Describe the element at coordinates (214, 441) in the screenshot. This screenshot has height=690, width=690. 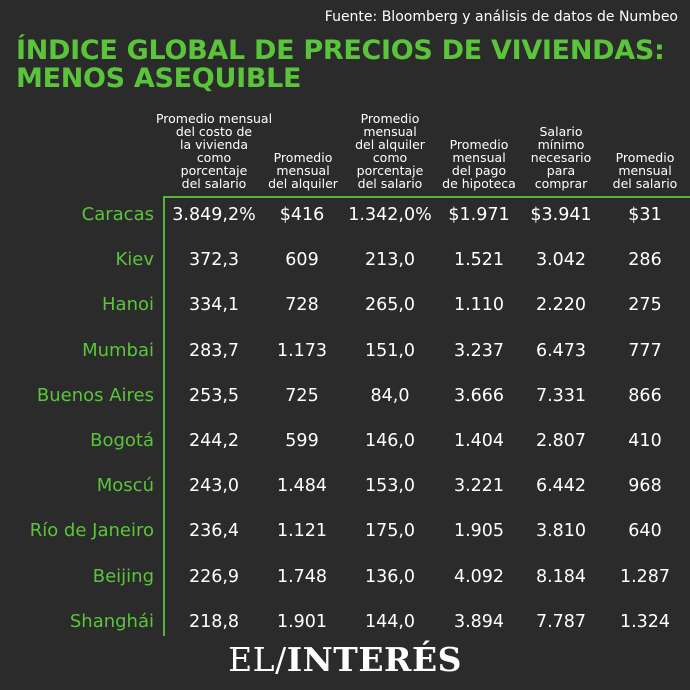
I see `table-cell: 244,2` at that location.